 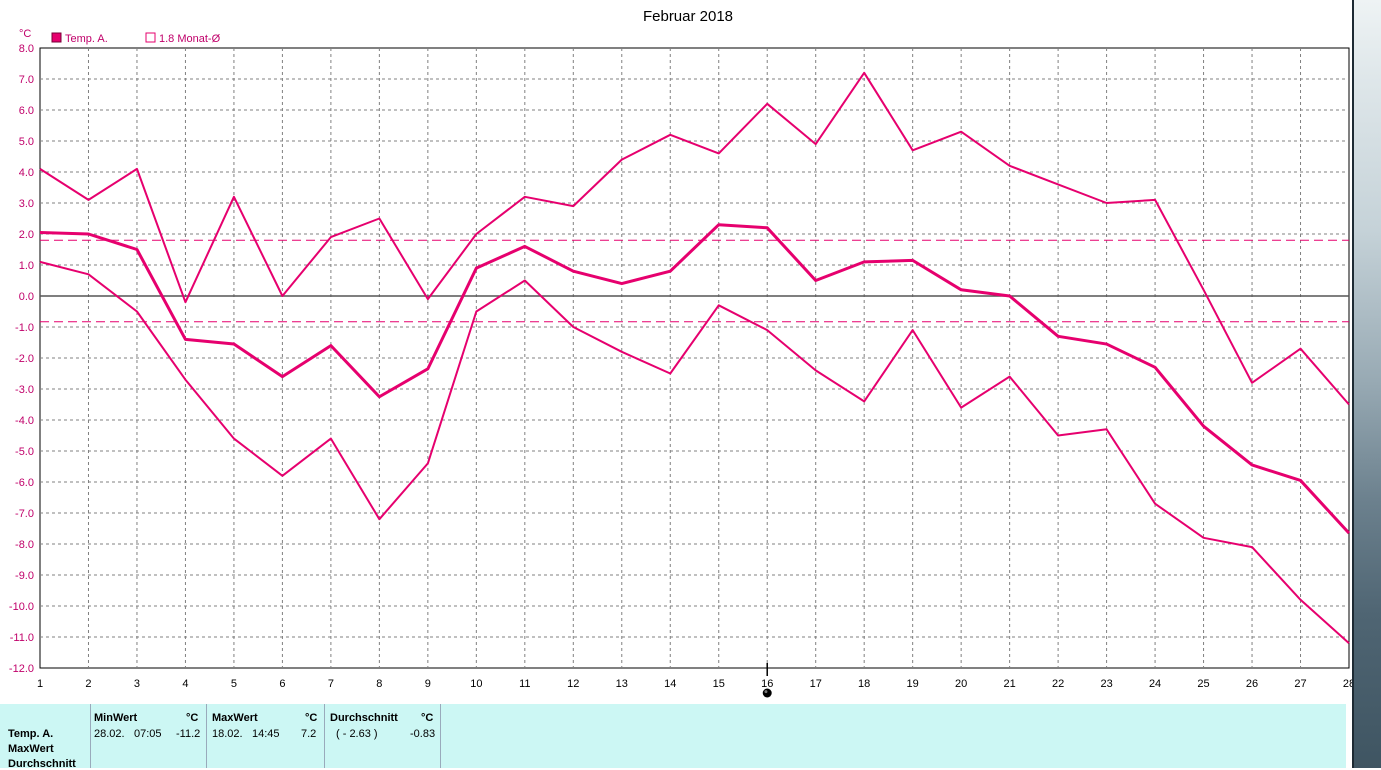 I want to click on y-tick-label: 5.0, so click(x=26, y=142).